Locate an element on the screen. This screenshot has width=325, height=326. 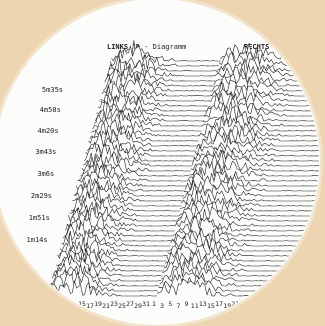
channel-tick: 5 is located at coordinates (170, 304).